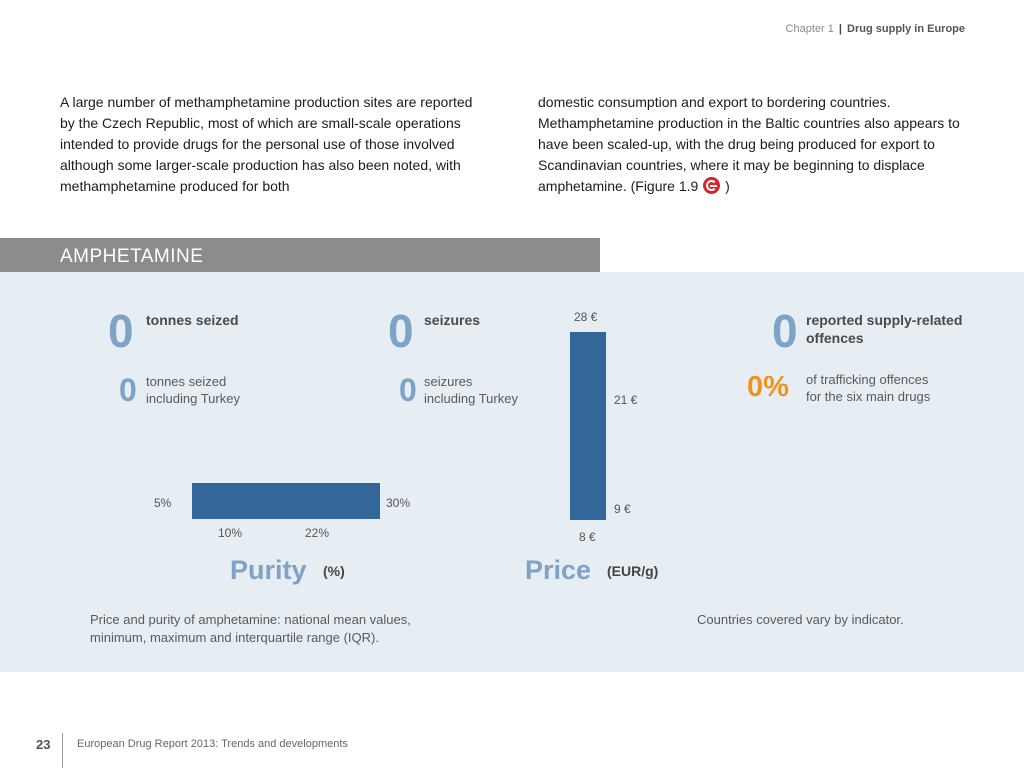  Describe the element at coordinates (43, 744) in the screenshot. I see `page-number: 23` at that location.